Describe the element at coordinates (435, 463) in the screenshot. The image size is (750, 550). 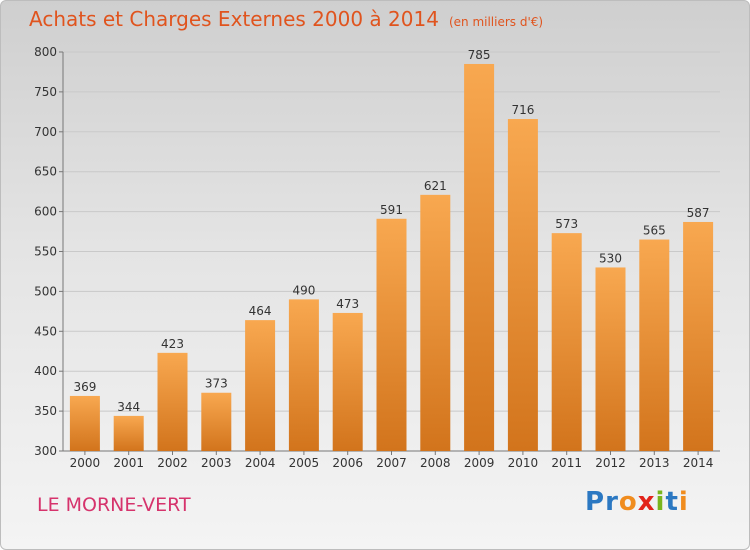
I see `x-tick-label: 2008` at that location.